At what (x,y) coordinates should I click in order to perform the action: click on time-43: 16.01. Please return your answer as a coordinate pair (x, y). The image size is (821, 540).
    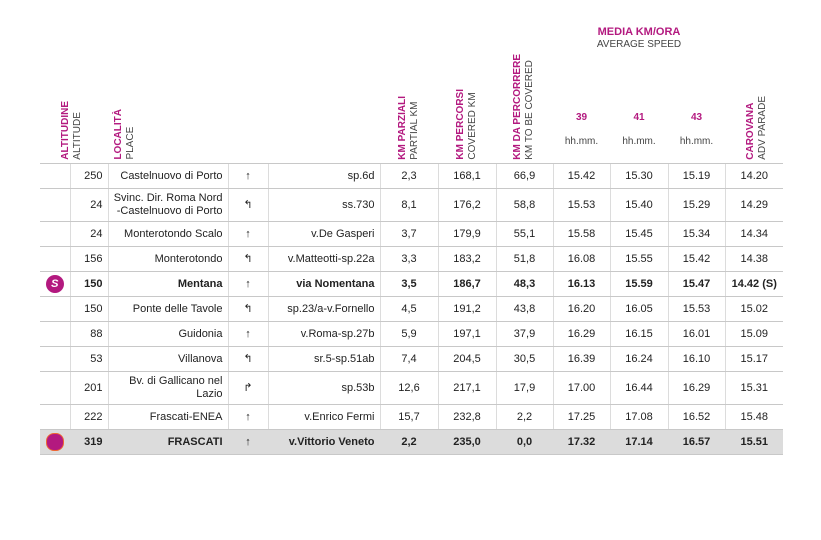
    Looking at the image, I should click on (696, 334).